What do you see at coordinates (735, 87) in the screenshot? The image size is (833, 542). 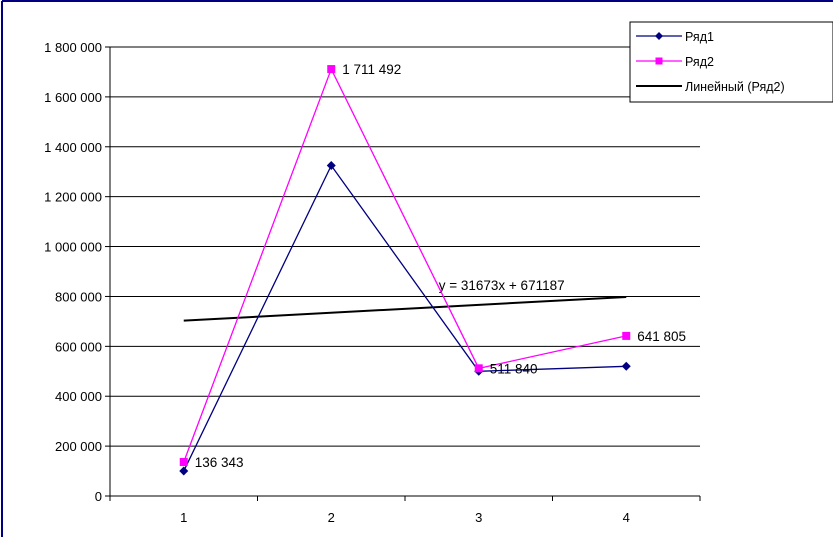 I see `legend-entry: Линейный (Ряд2)` at bounding box center [735, 87].